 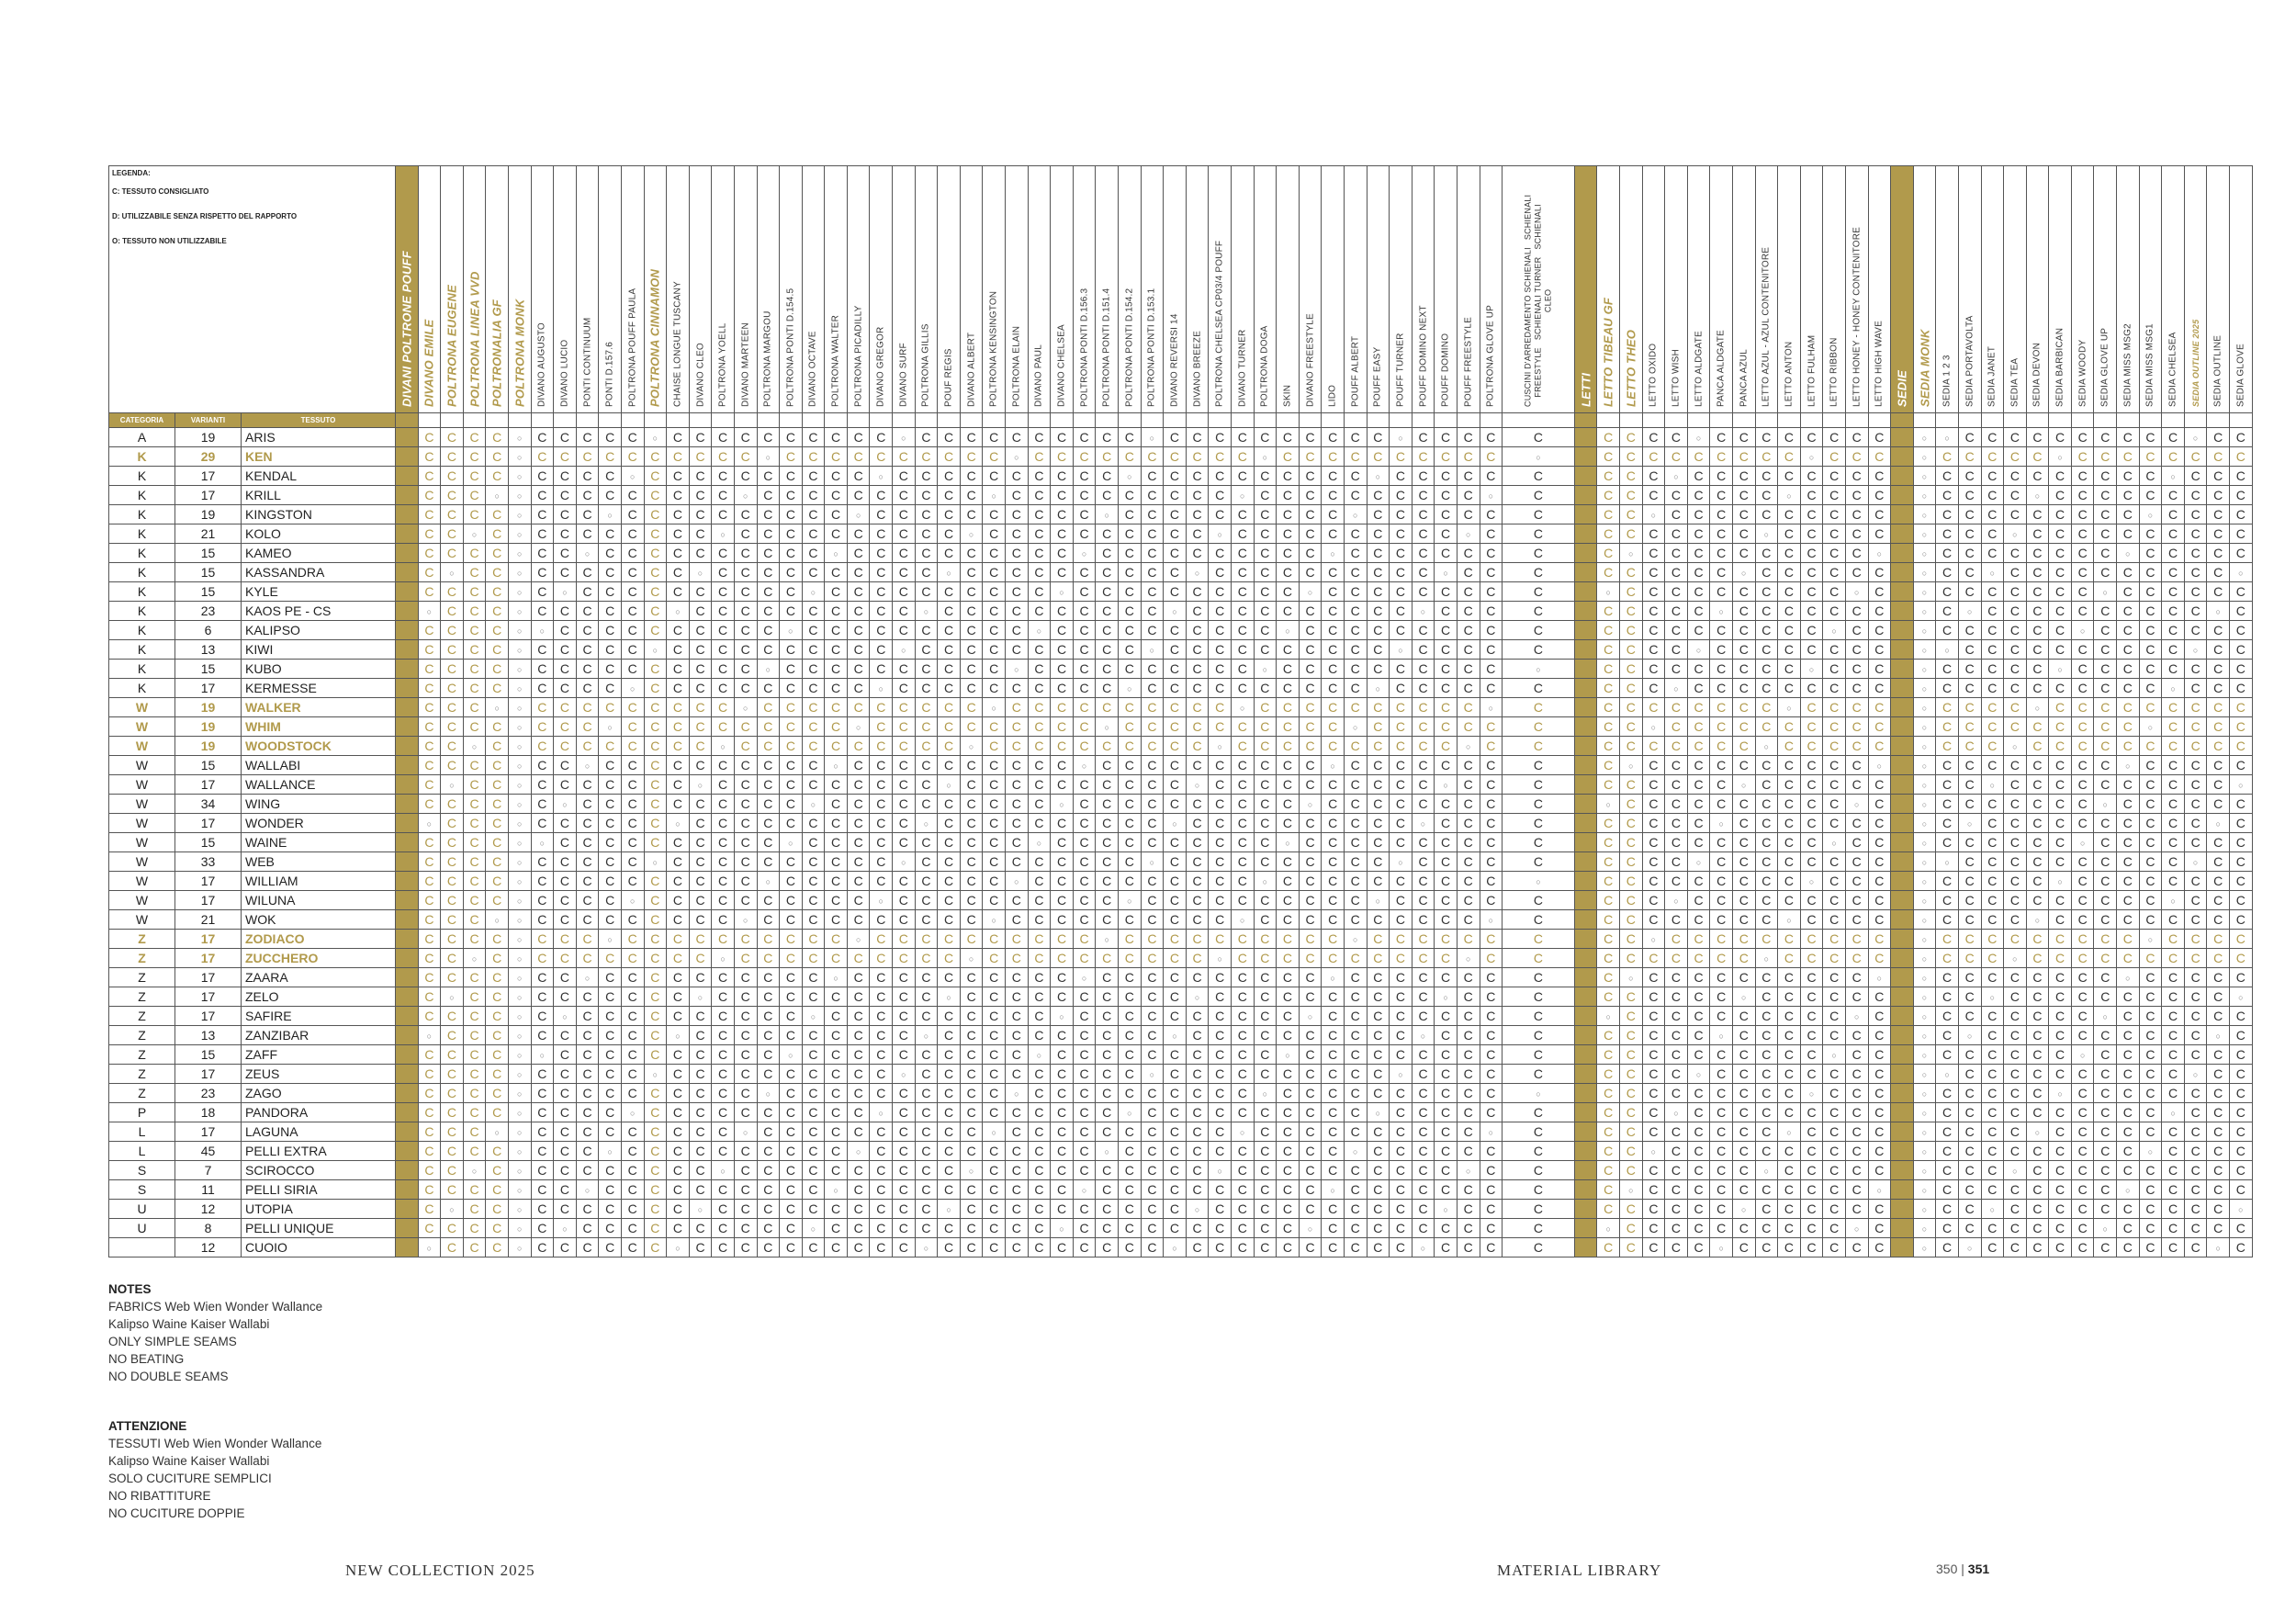 I want to click on compatibility-cell, so click(x=407, y=919).